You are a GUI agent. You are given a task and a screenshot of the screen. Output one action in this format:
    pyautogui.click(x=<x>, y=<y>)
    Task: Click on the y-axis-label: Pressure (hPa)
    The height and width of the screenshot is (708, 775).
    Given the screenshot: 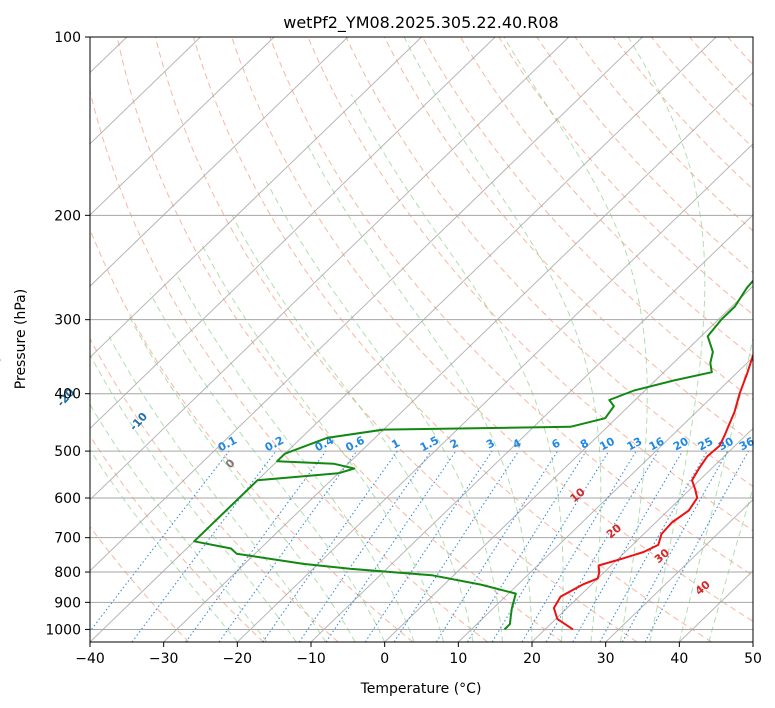 What is the action you would take?
    pyautogui.click(x=21, y=339)
    